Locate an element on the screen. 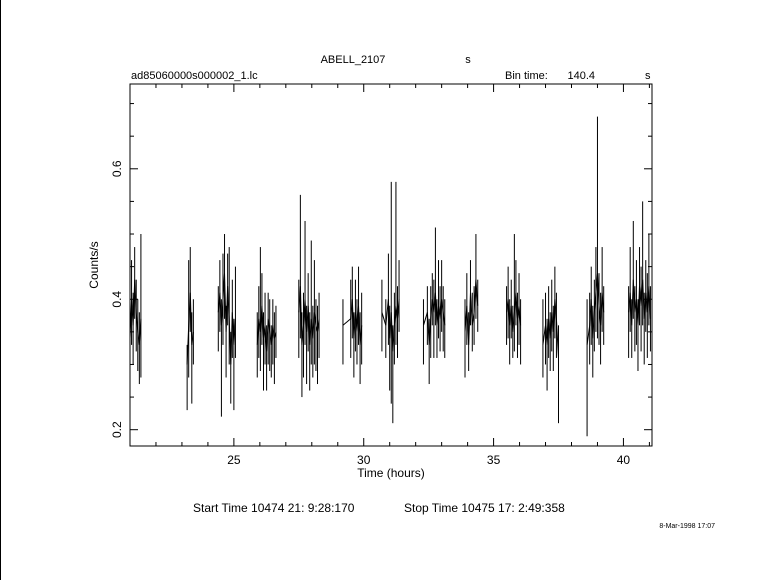 Image resolution: width=781 pixels, height=580 pixels. y-tick-label: 0.4 is located at coordinates (117, 299).